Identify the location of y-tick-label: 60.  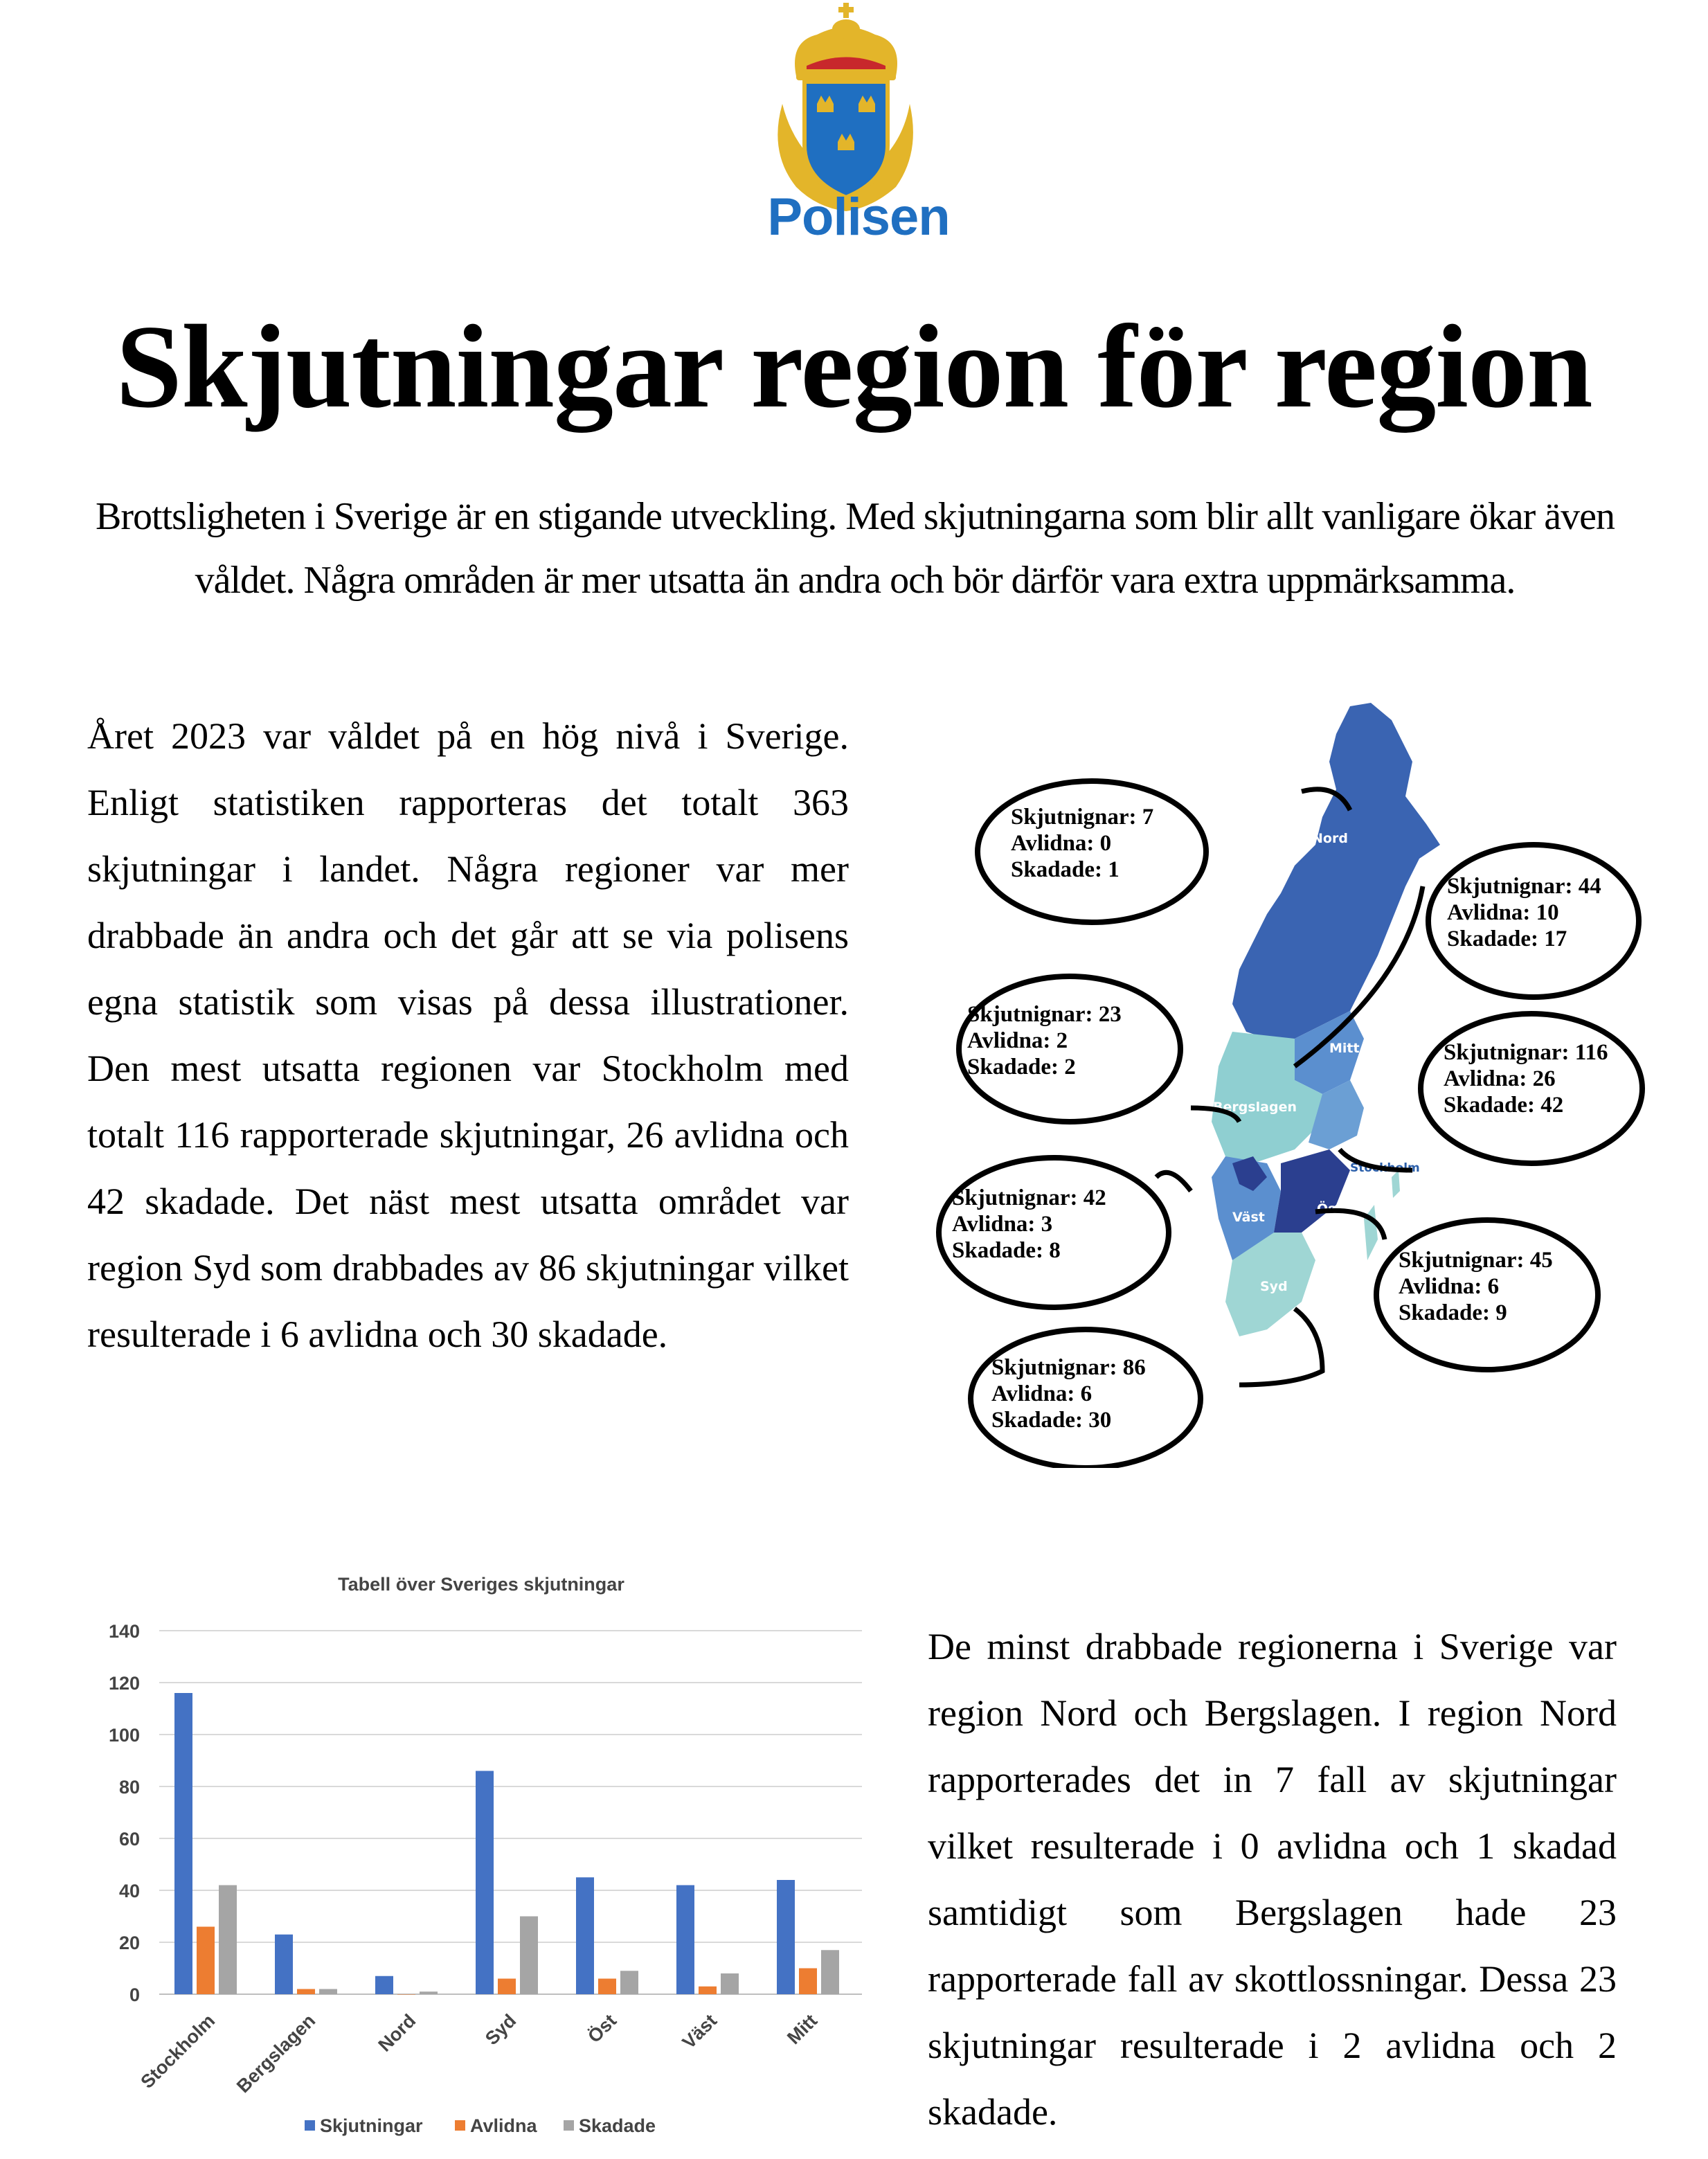
(129, 1839).